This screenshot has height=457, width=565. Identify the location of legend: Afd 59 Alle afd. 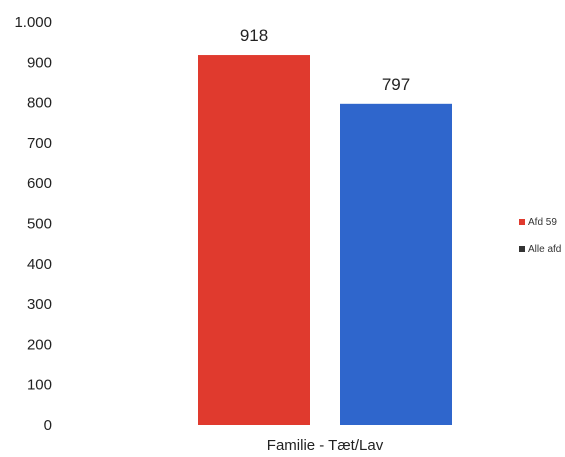
(540, 236).